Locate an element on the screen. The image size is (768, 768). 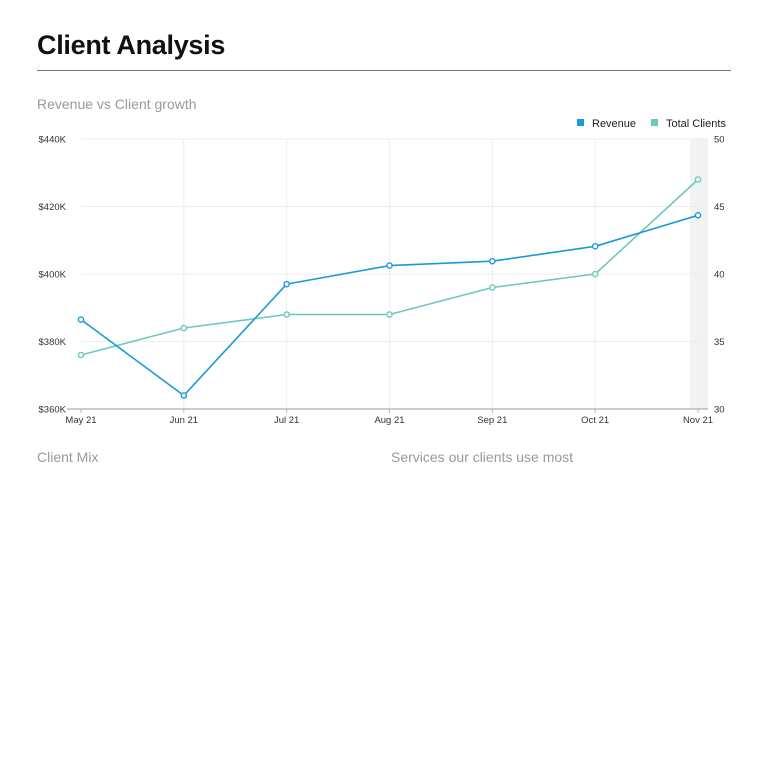
y-right-tick-label: 35 is located at coordinates (719, 342).